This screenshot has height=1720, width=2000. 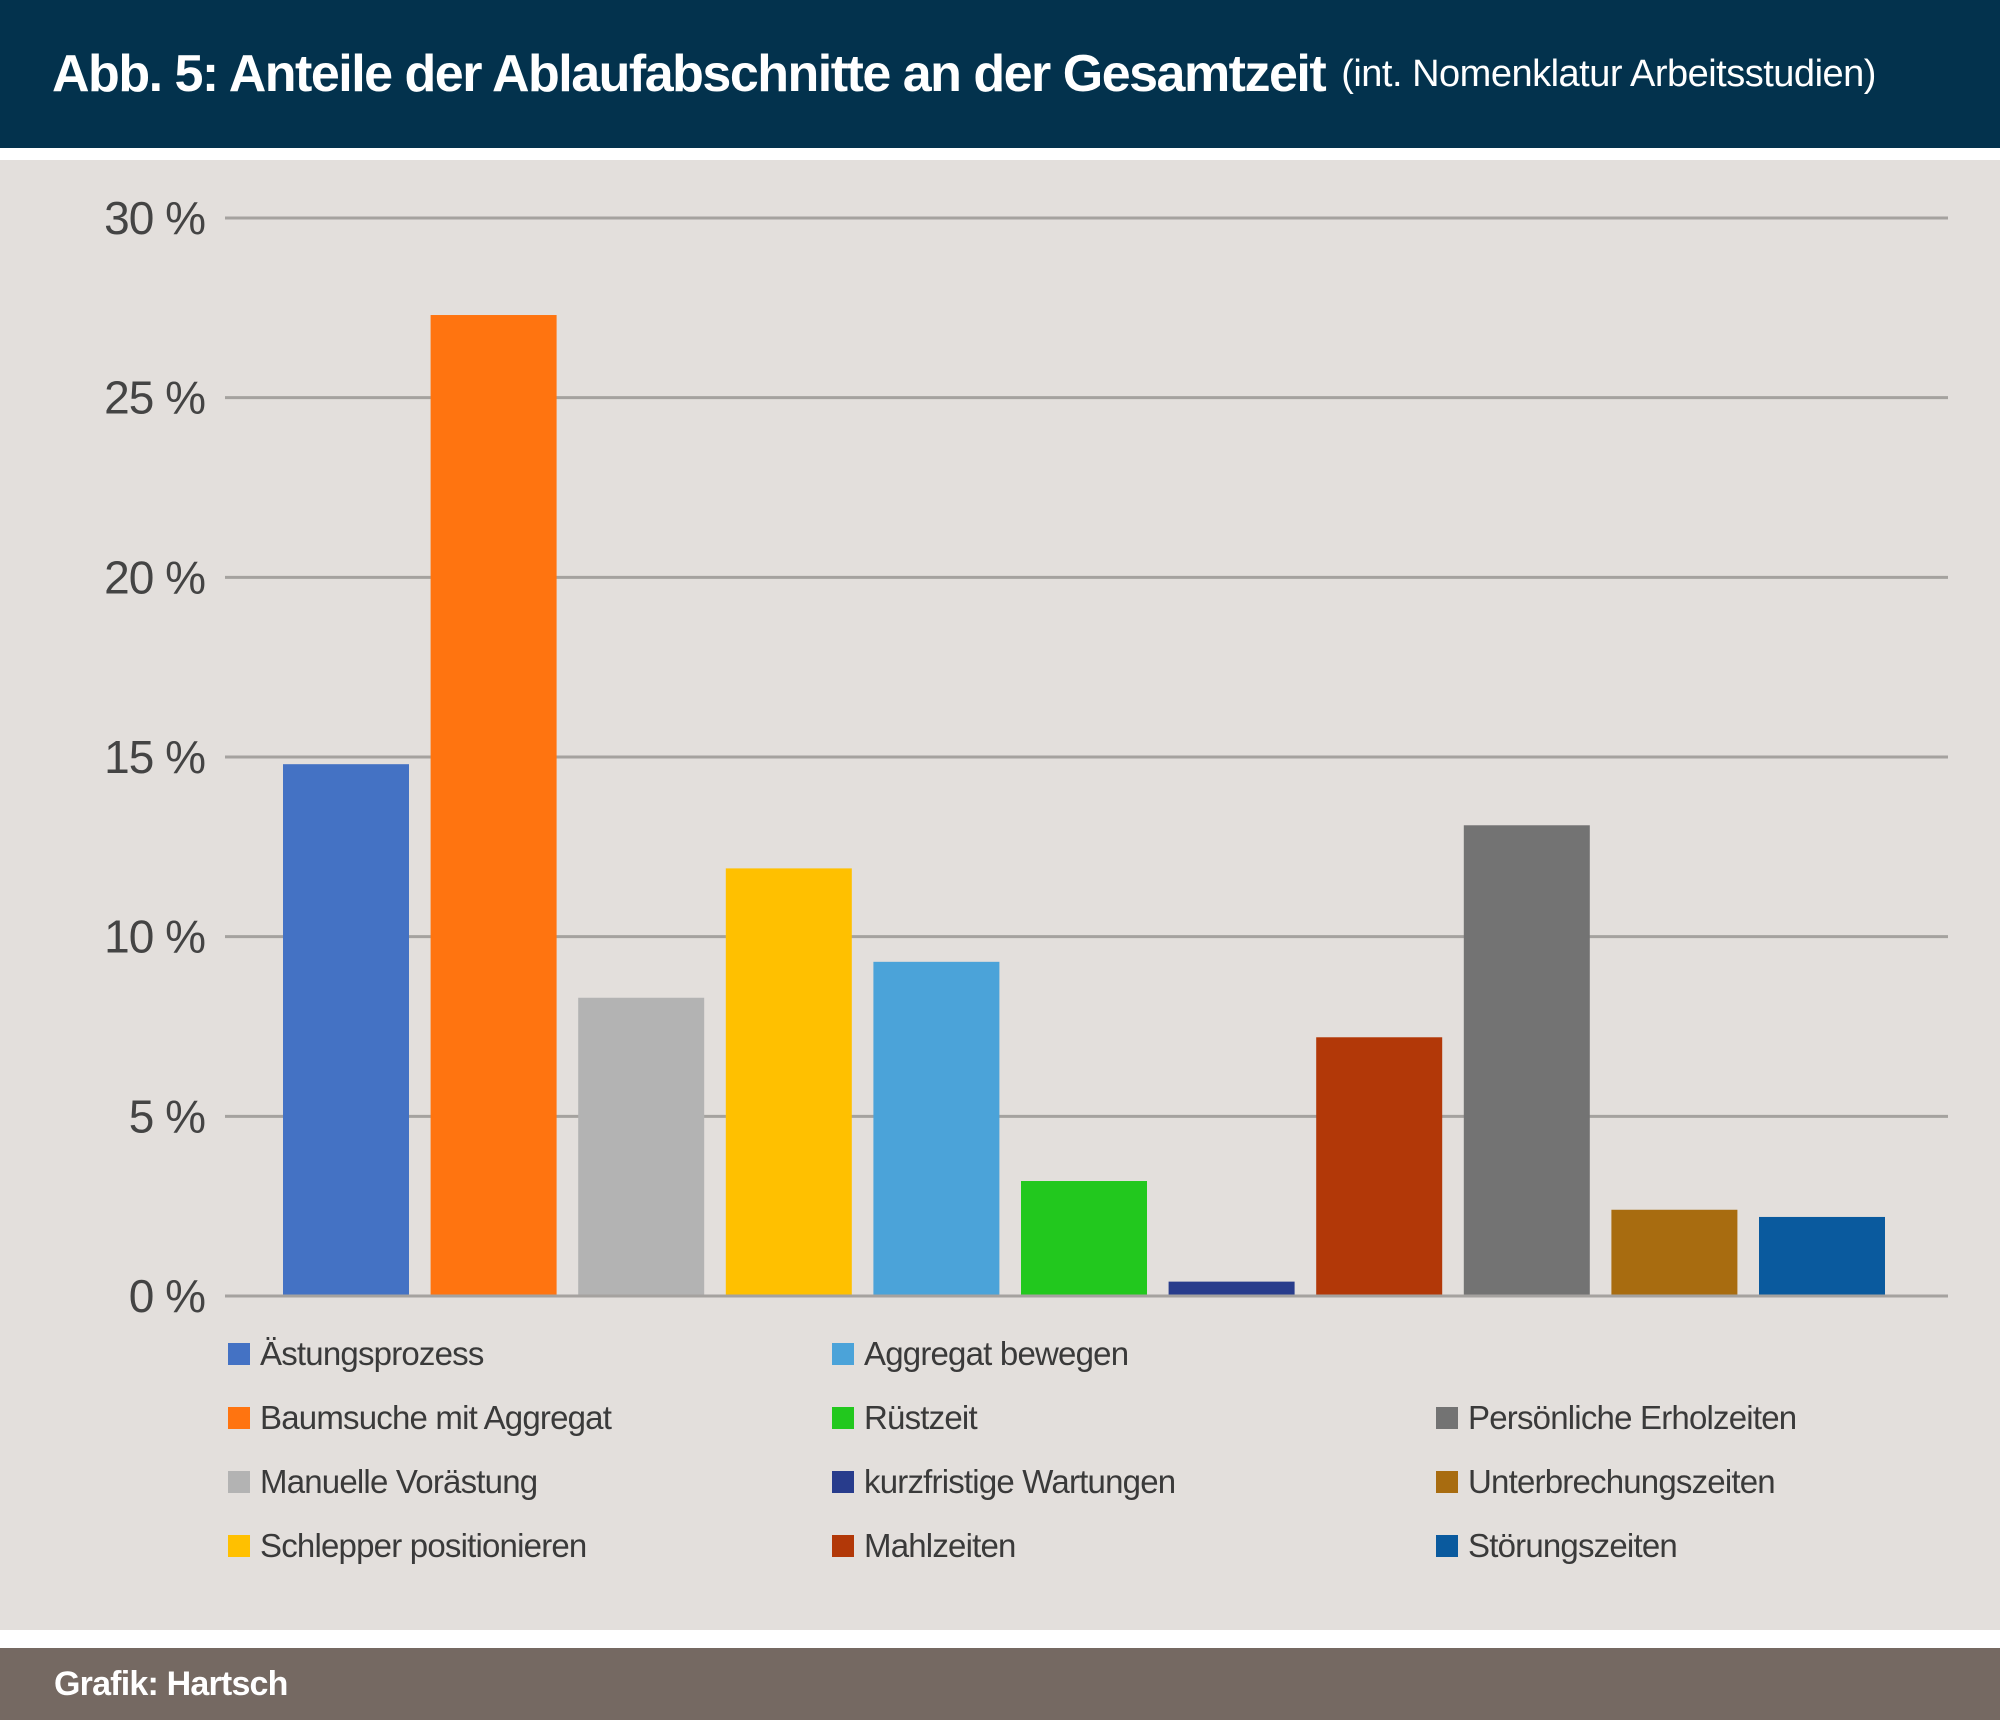 I want to click on footer-credit: Grafik: Hartsch, so click(x=171, y=1683).